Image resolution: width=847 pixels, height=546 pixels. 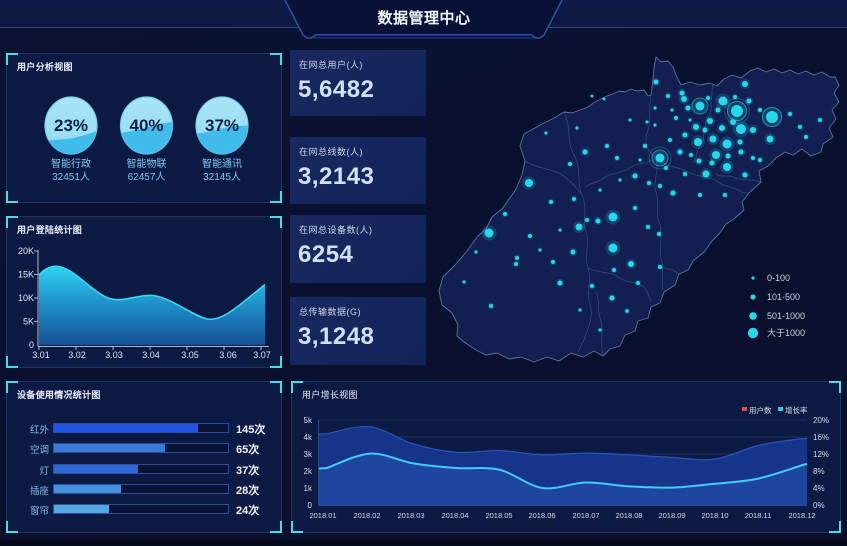 I want to click on svg-text: 23%, so click(x=71, y=125).